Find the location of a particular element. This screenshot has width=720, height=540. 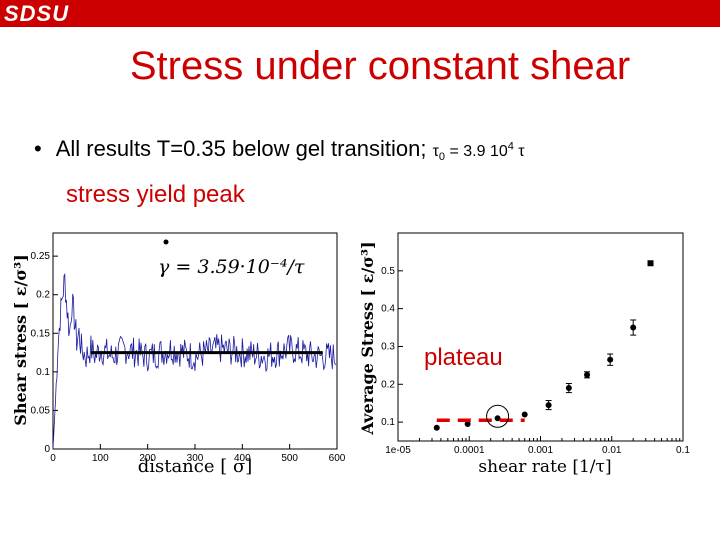

shear-stress-line is located at coordinates (194, 361).